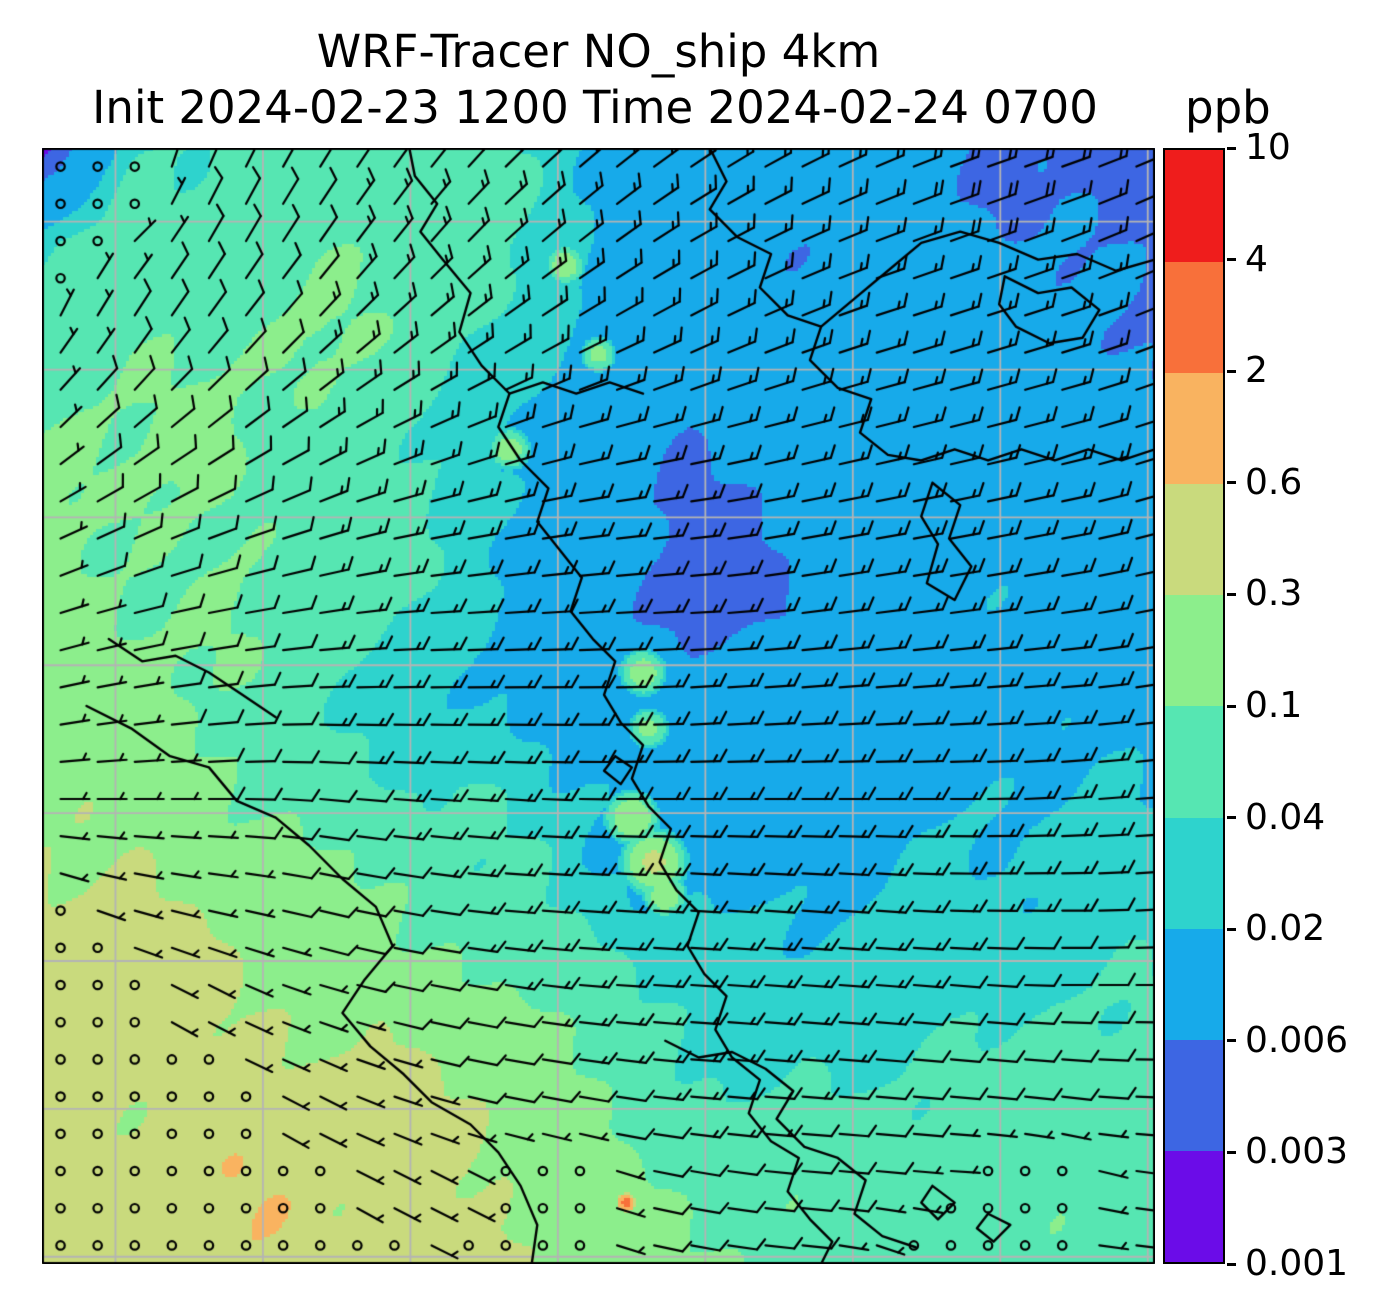 This screenshot has width=1400, height=1313. Describe the element at coordinates (1297, 1263) in the screenshot. I see `colorbar-tick-label: 0.001` at that location.